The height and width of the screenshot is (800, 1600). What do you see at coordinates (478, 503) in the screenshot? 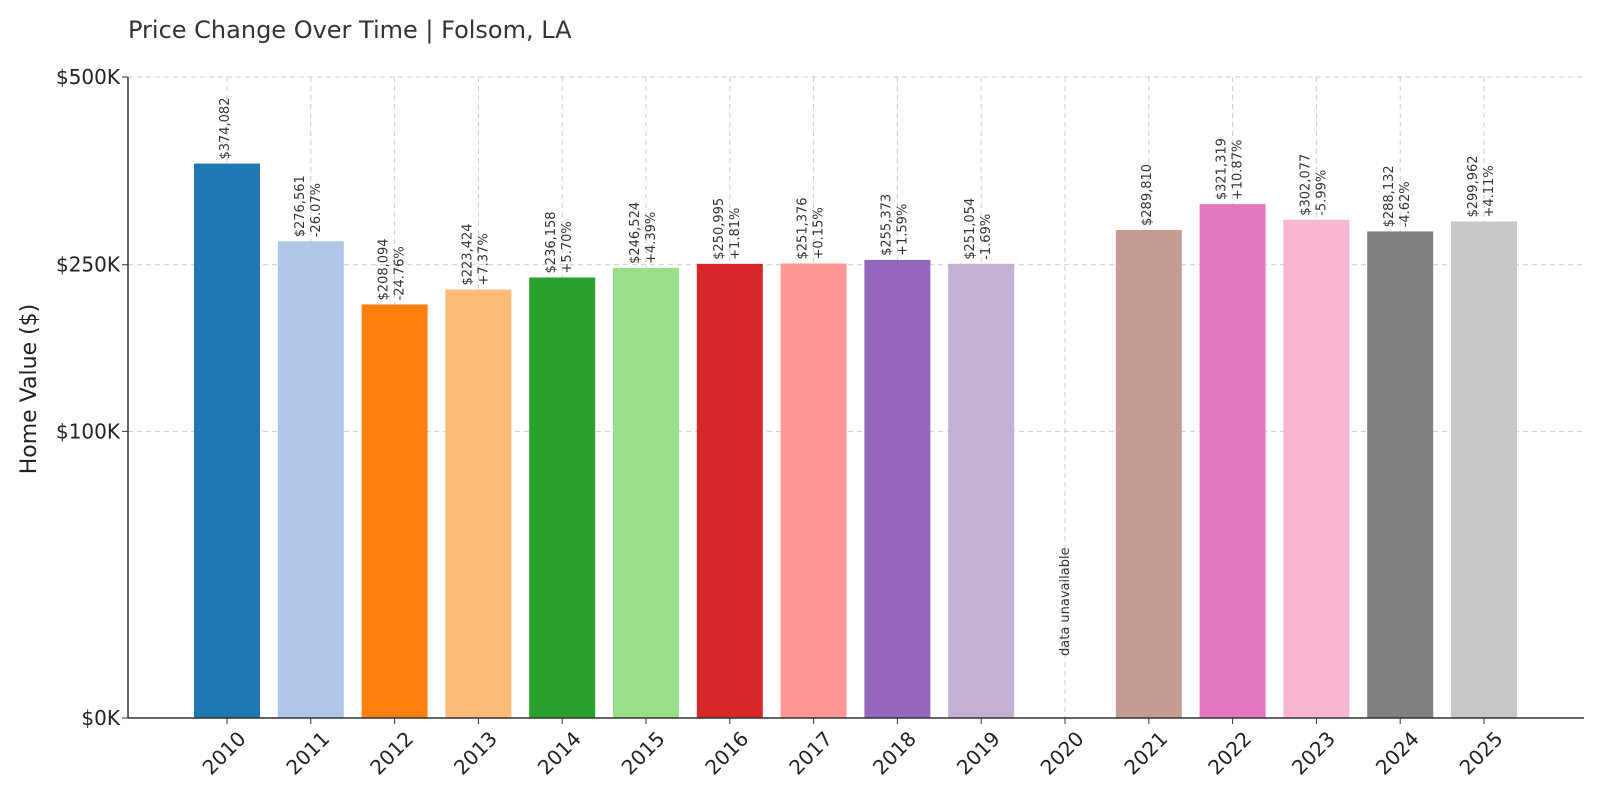
I see `bar-2013` at bounding box center [478, 503].